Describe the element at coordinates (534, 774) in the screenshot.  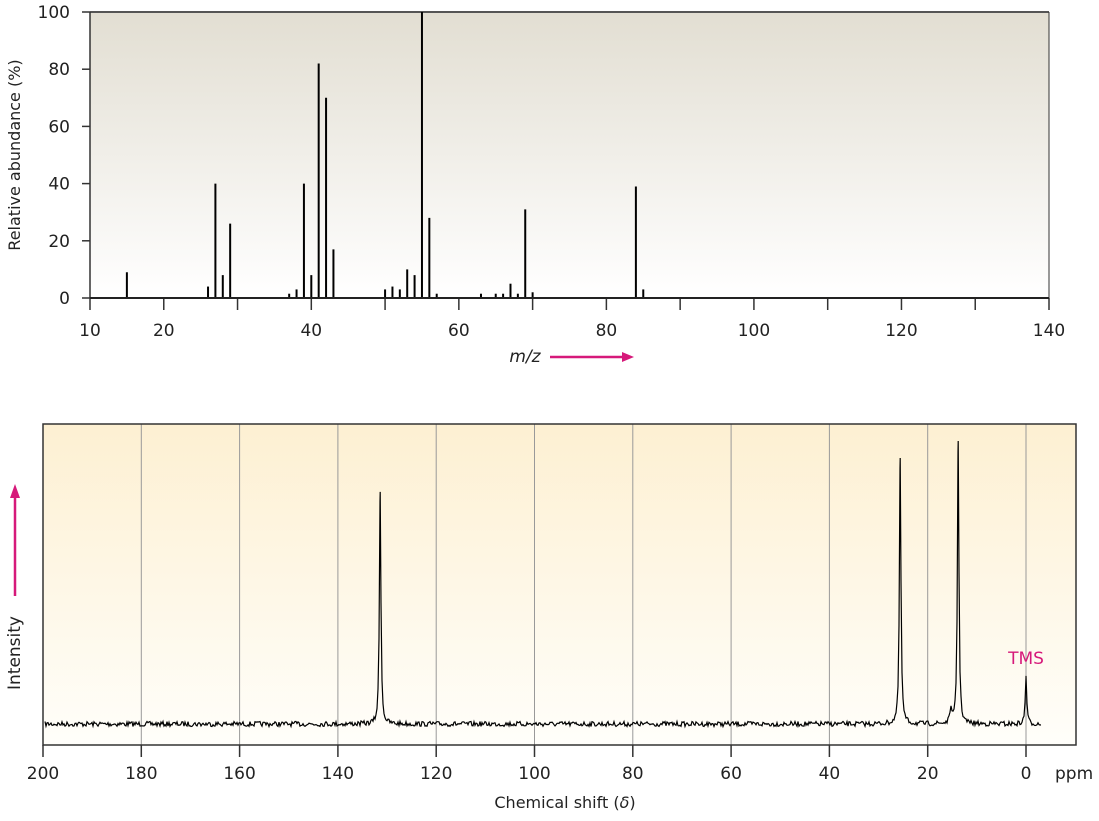
I see `nmr-x-tick-label: 100` at that location.